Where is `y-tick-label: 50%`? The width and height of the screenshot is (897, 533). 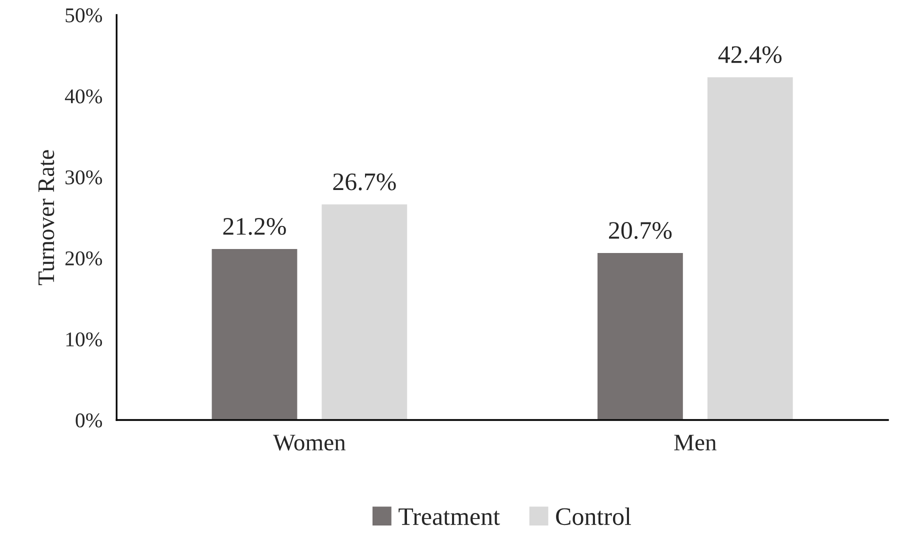
y-tick-label: 50% is located at coordinates (84, 15).